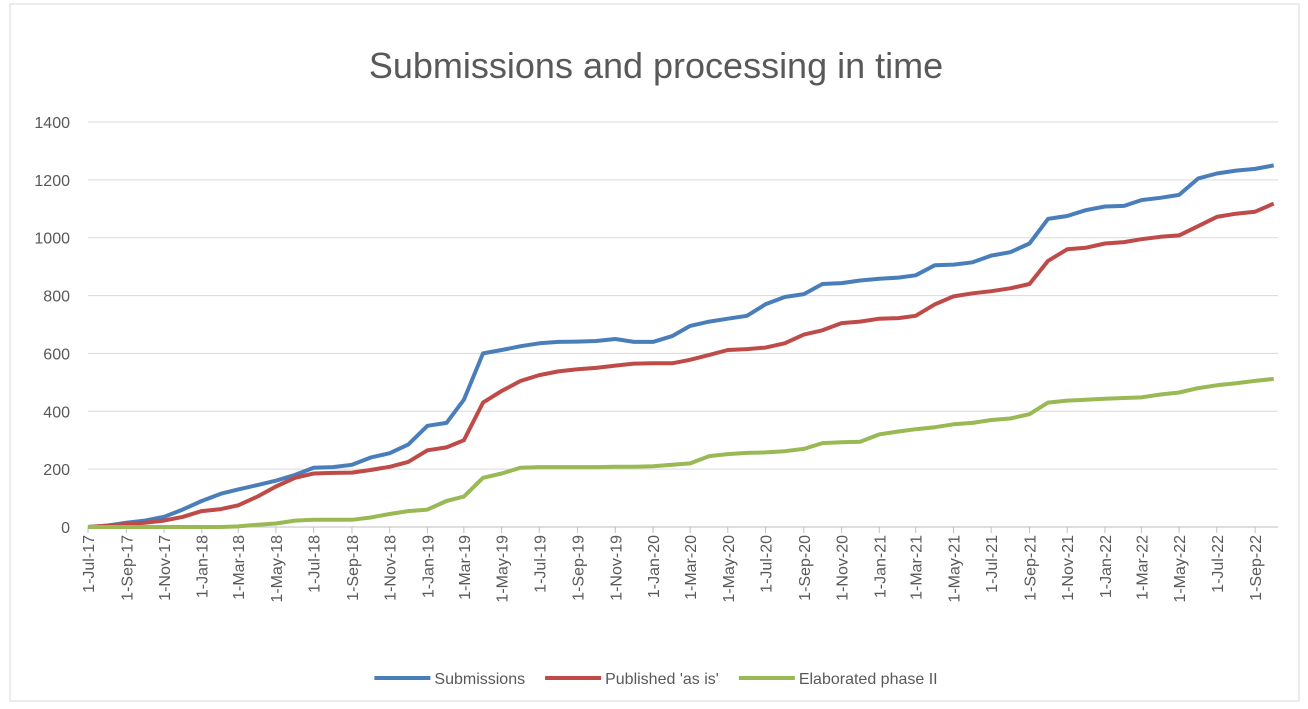 The width and height of the screenshot is (1308, 709). I want to click on chart-title: Submissions and processing in time, so click(656, 65).